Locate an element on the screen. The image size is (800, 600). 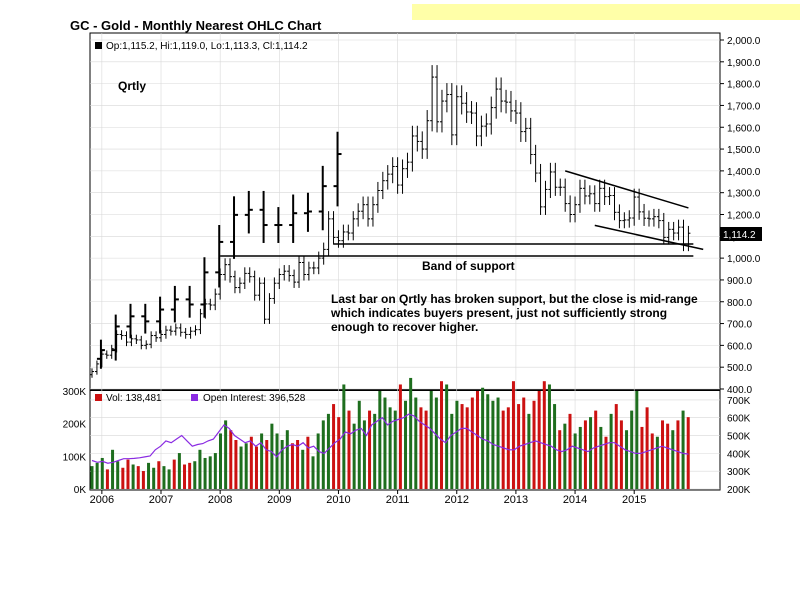
price-tick-label: 1,000.0 is located at coordinates (744, 259).